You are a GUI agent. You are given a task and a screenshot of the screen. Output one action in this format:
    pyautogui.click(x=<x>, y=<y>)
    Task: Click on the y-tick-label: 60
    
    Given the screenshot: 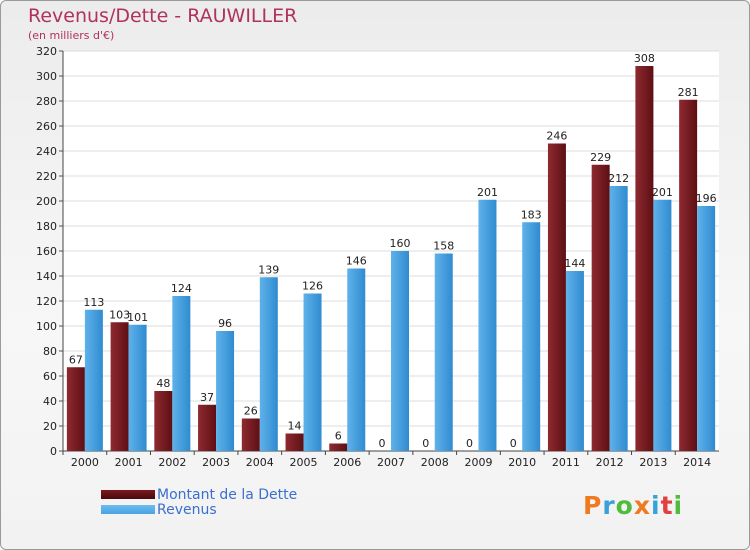 What is the action you would take?
    pyautogui.click(x=50, y=376)
    